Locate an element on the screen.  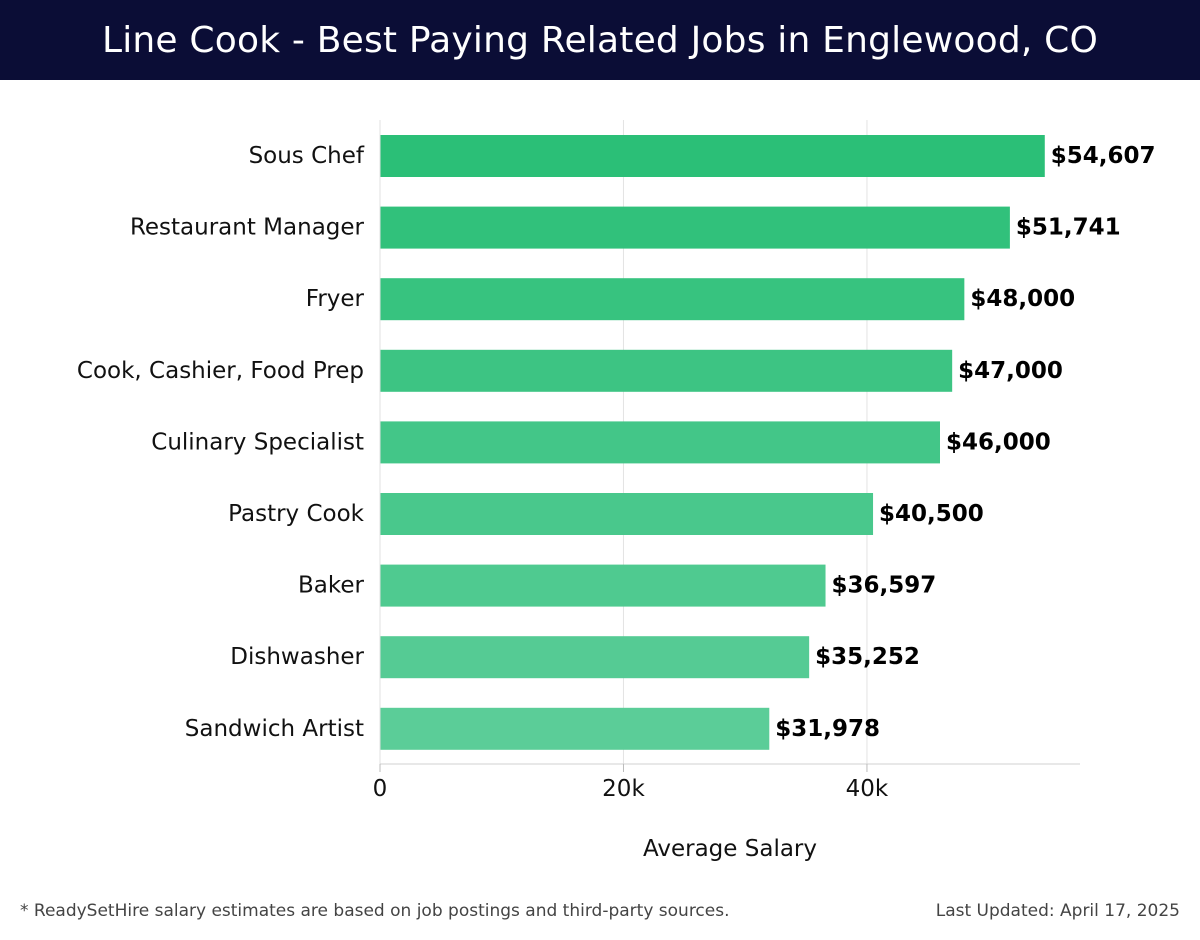
category-label: Baker is located at coordinates (331, 586).